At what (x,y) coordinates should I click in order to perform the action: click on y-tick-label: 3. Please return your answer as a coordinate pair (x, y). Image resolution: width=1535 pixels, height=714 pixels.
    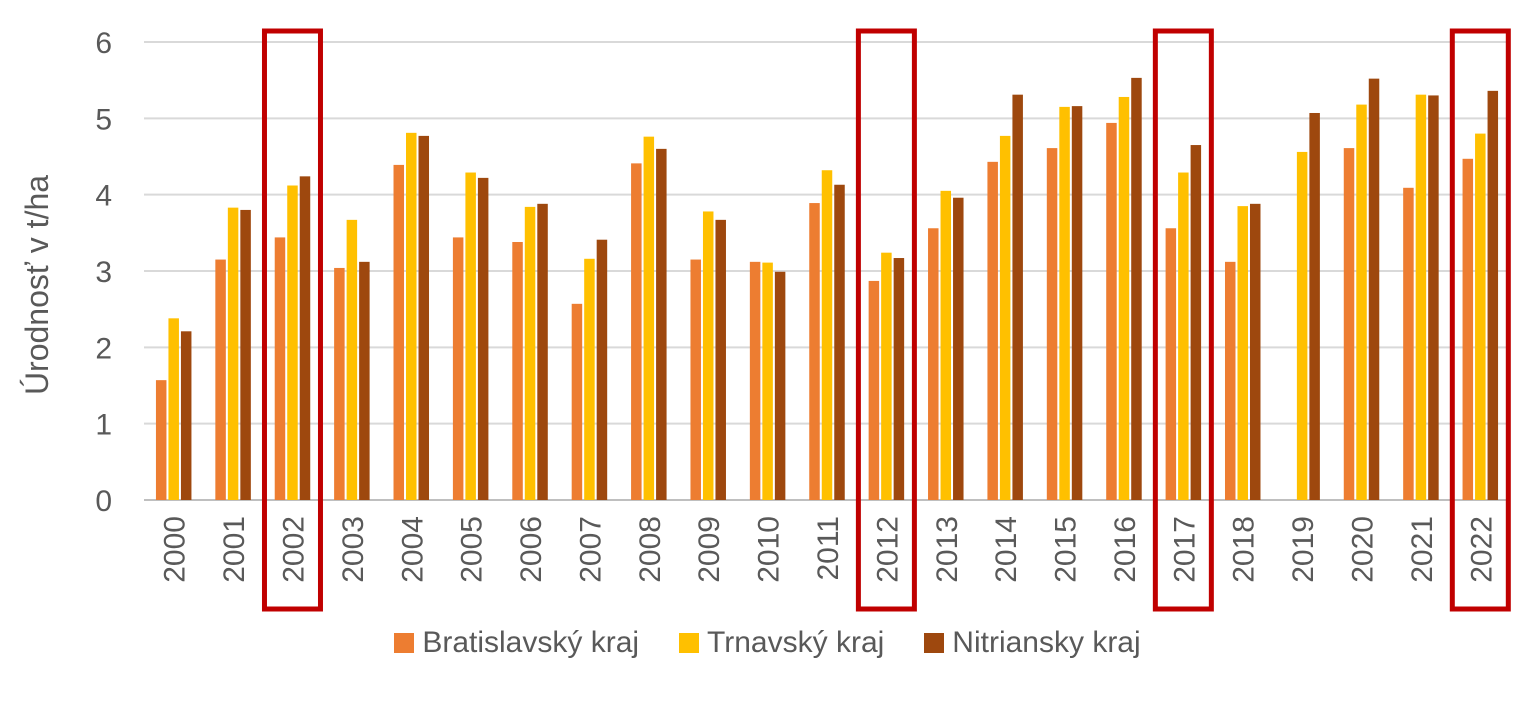
    Looking at the image, I should click on (103, 272).